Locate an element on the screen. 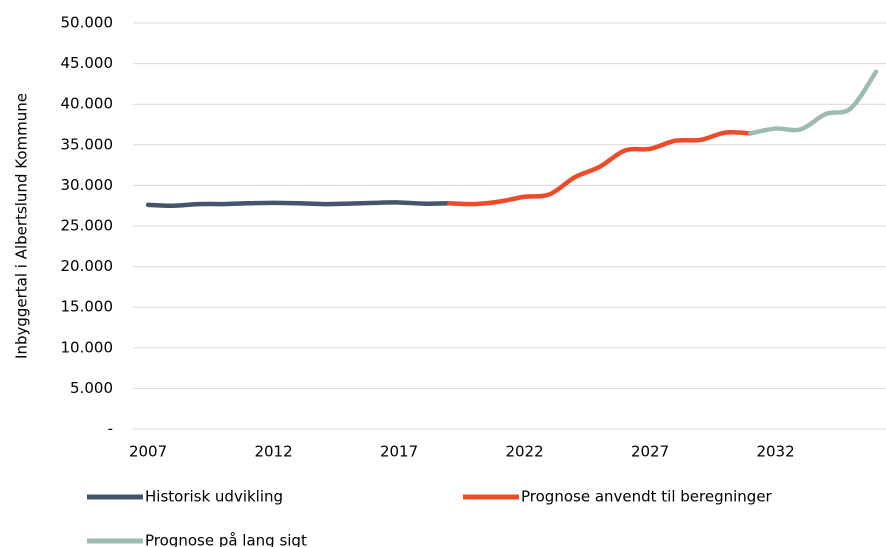 The width and height of the screenshot is (886, 547). y-tick-label: 45.000 is located at coordinates (87, 63).